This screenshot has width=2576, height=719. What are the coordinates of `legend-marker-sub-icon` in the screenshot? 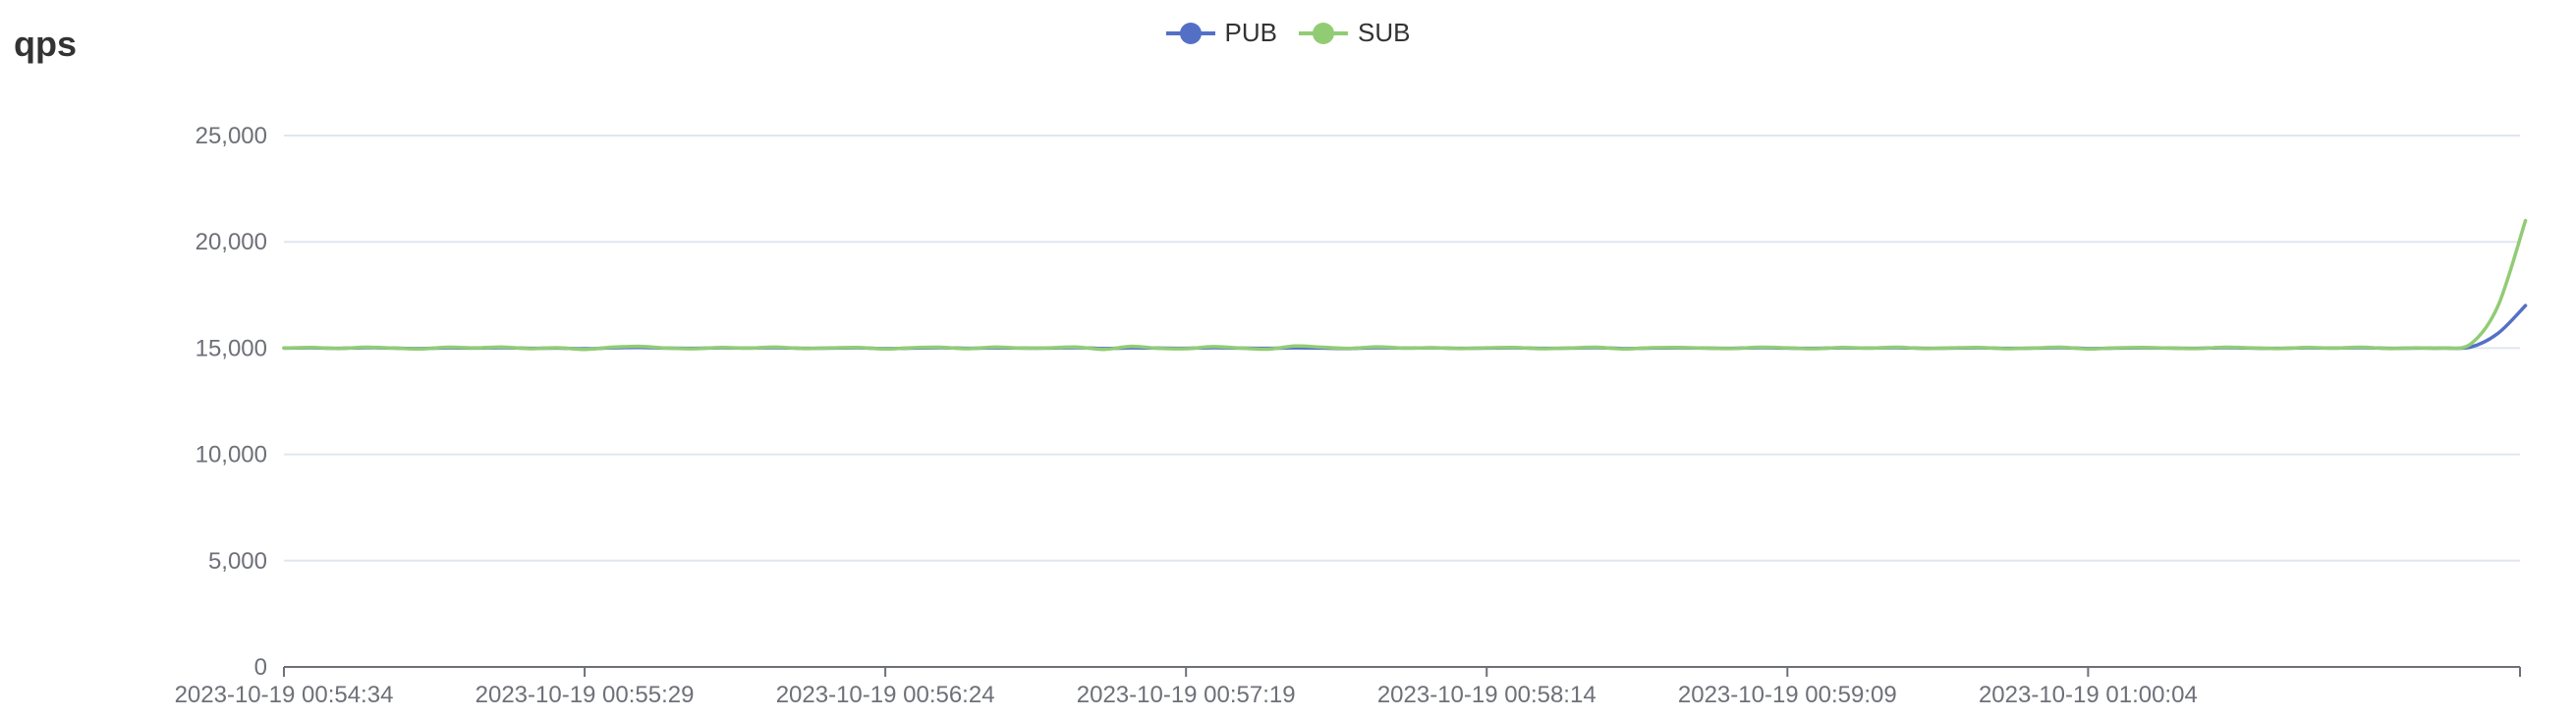 It's located at (1323, 33).